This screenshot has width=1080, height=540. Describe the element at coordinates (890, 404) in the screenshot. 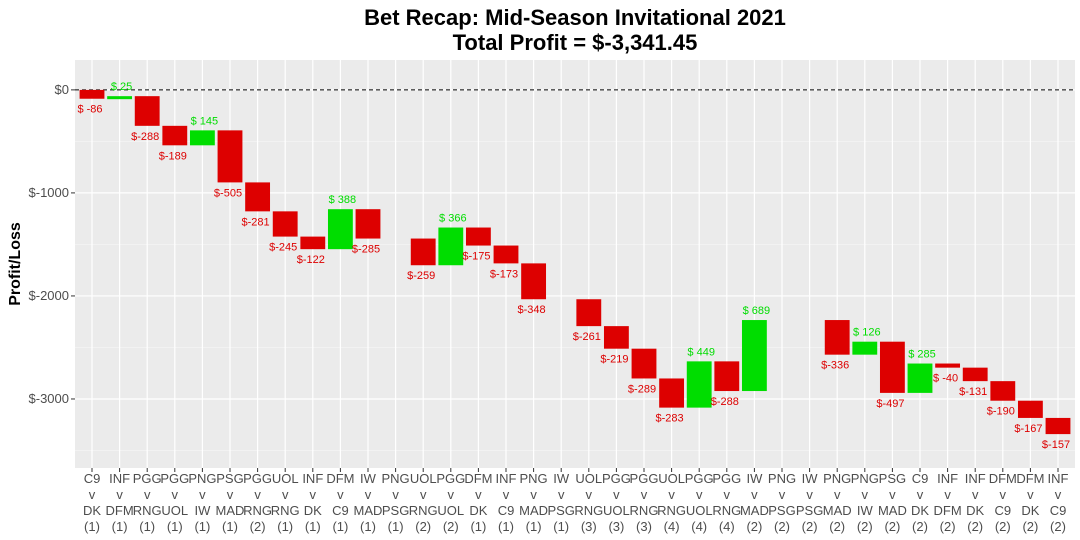

I see `data-label: $-497` at that location.